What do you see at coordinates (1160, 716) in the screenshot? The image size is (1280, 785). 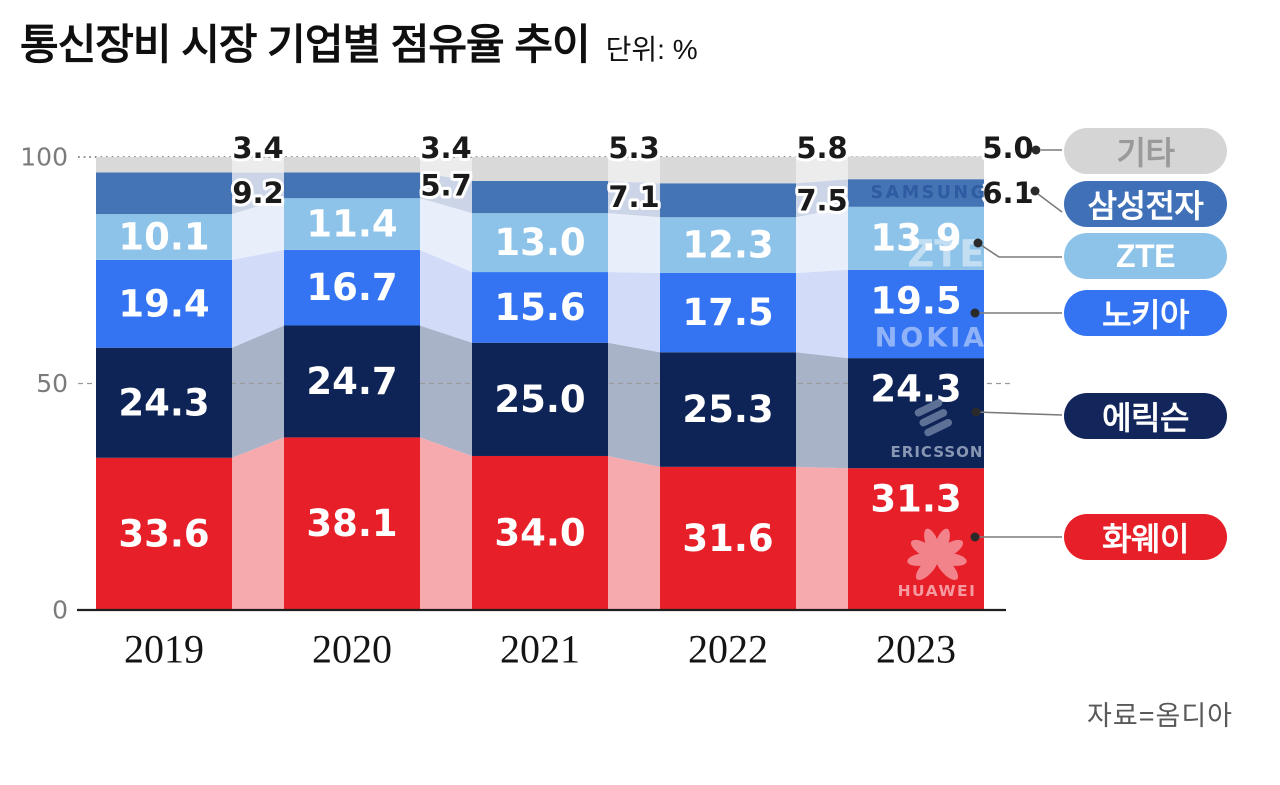 I see `source-label: 자료=옴디아` at bounding box center [1160, 716].